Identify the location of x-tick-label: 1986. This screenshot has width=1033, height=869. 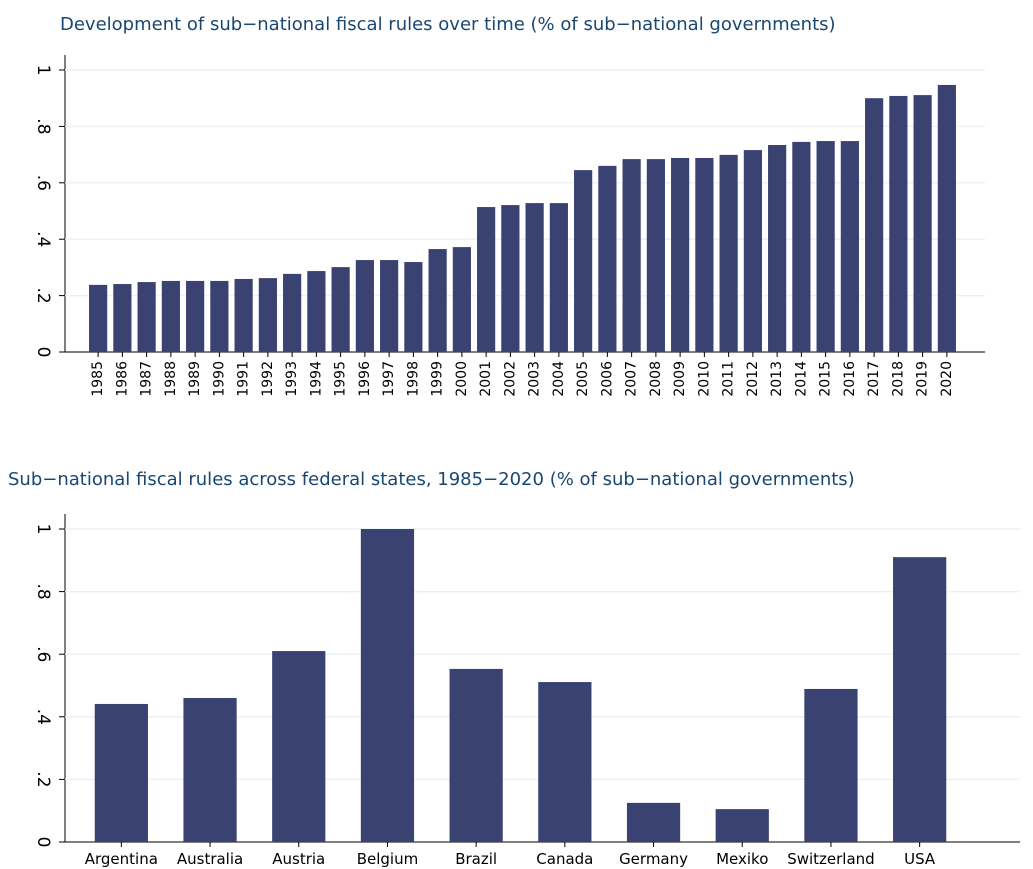
(122, 379).